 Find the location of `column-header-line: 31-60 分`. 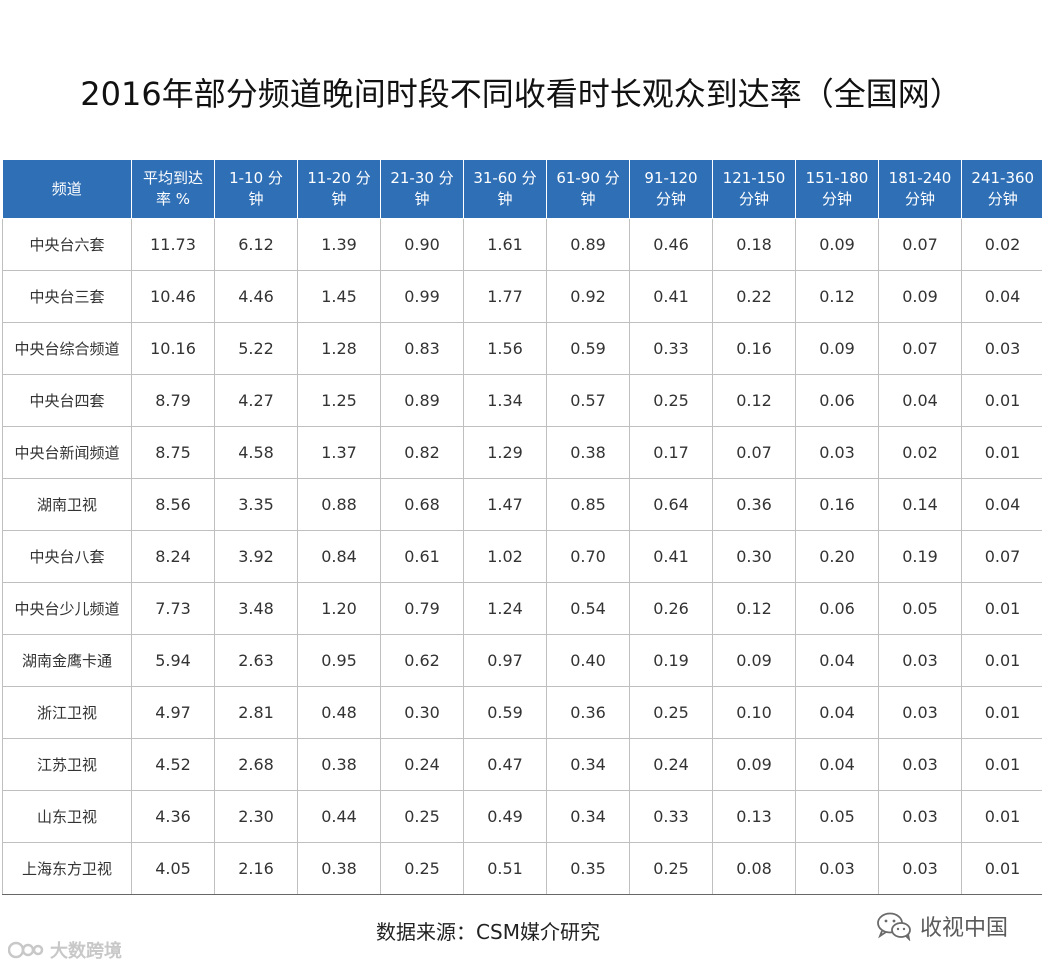

column-header-line: 31-60 分 is located at coordinates (505, 178).